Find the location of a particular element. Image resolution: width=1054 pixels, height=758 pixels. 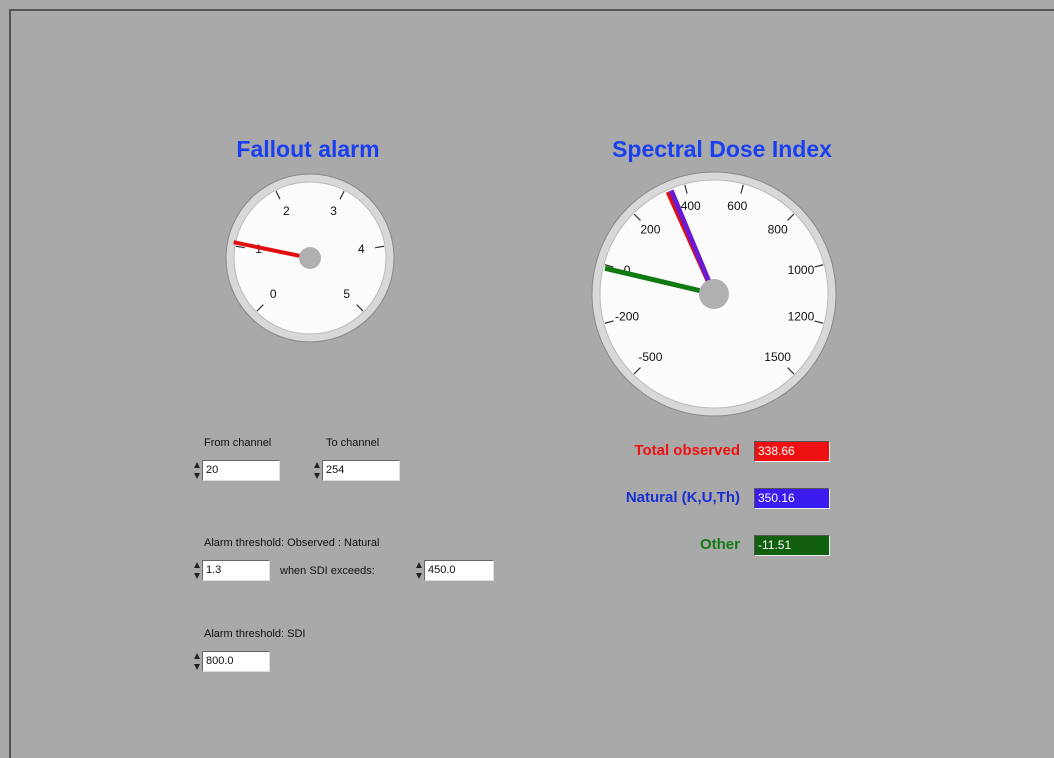

gauge-tick-label: 4 is located at coordinates (361, 249).